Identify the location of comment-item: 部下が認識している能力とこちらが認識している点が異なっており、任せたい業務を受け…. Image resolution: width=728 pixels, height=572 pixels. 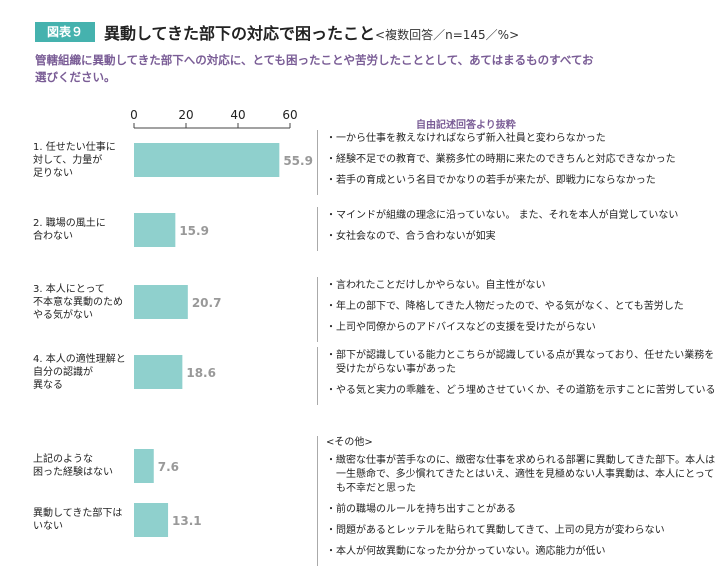
(523, 363).